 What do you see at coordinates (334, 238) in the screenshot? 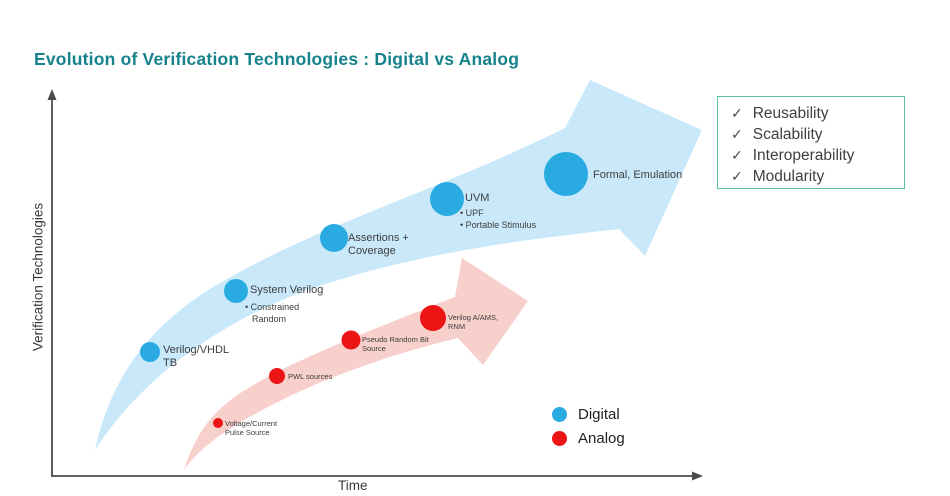
I see `digital-point-dot-assertions` at bounding box center [334, 238].